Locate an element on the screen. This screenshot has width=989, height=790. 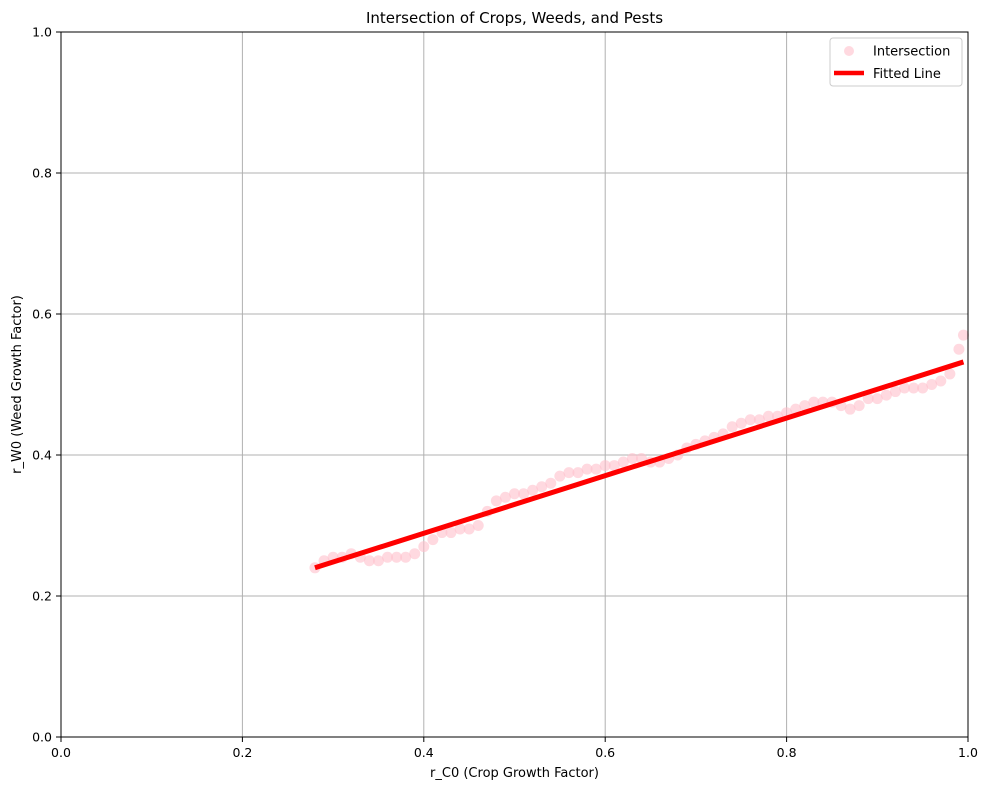
x-tick-label: 1.0 is located at coordinates (968, 752).